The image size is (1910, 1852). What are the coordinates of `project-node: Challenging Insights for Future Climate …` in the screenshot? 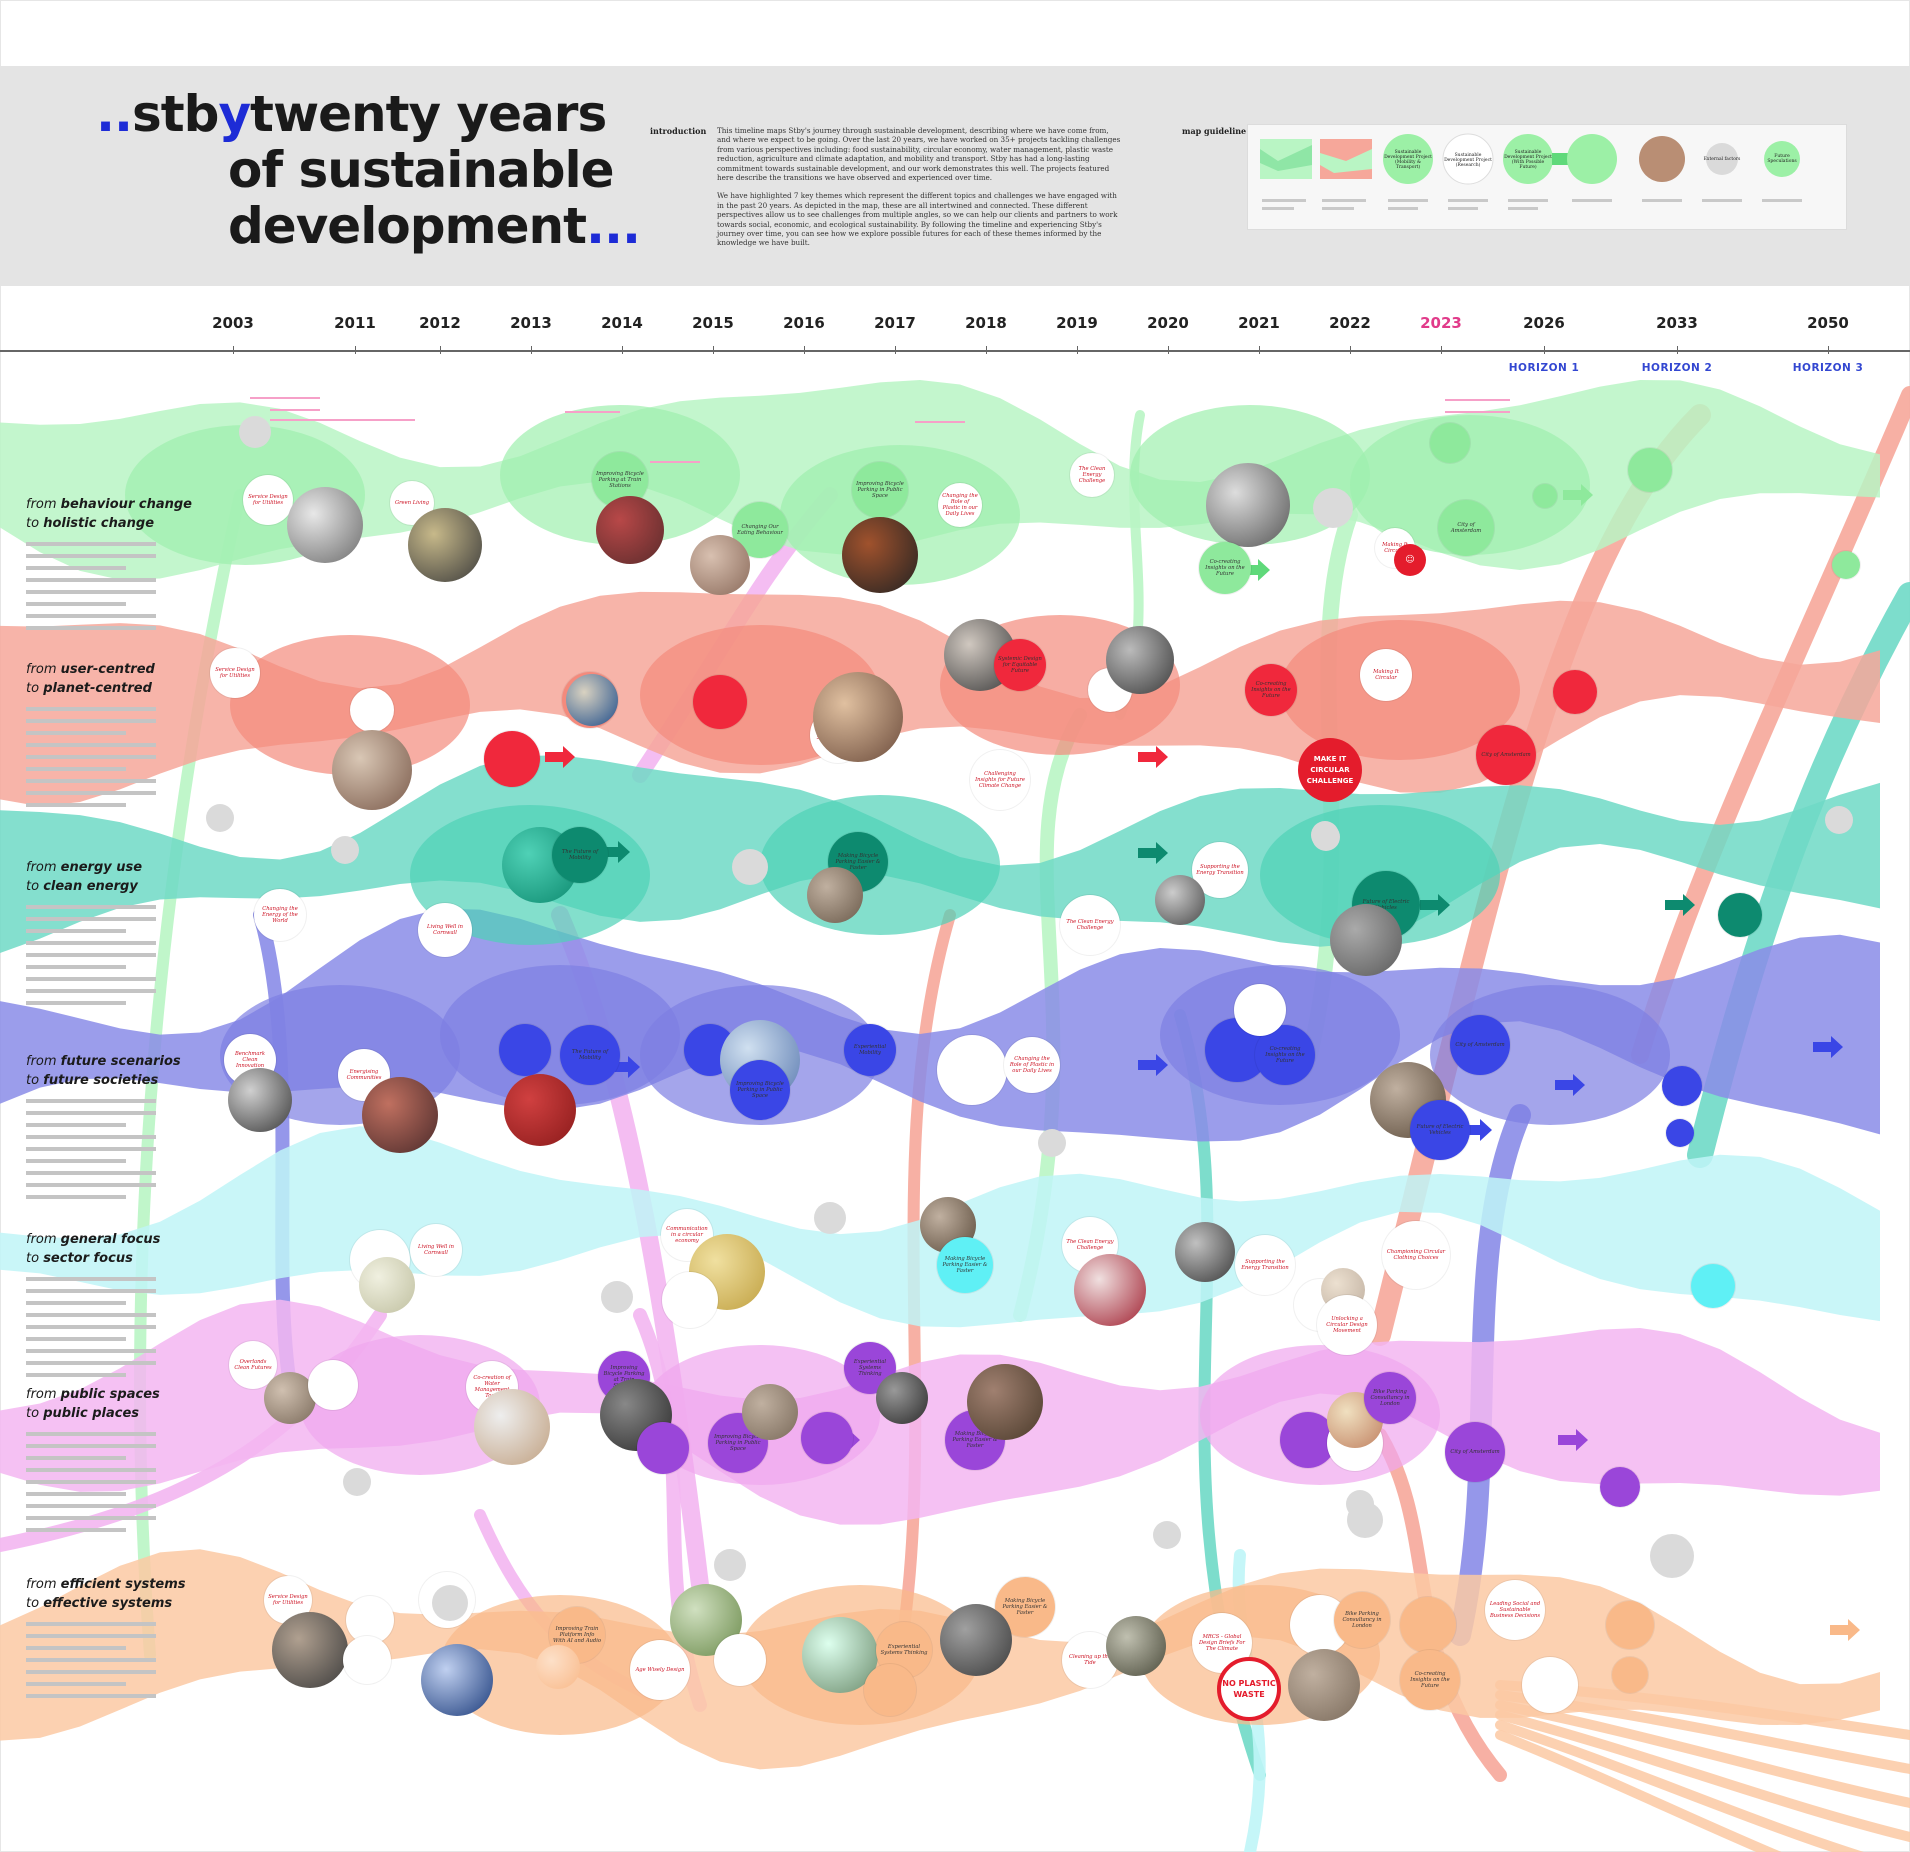 It's located at (1000, 780).